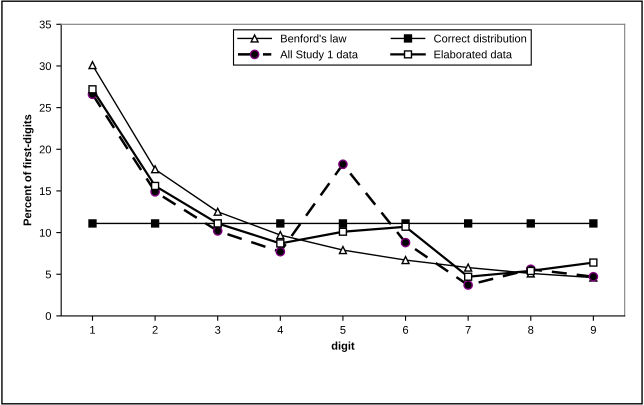  Describe the element at coordinates (531, 330) in the screenshot. I see `x-tick-label: 8` at that location.